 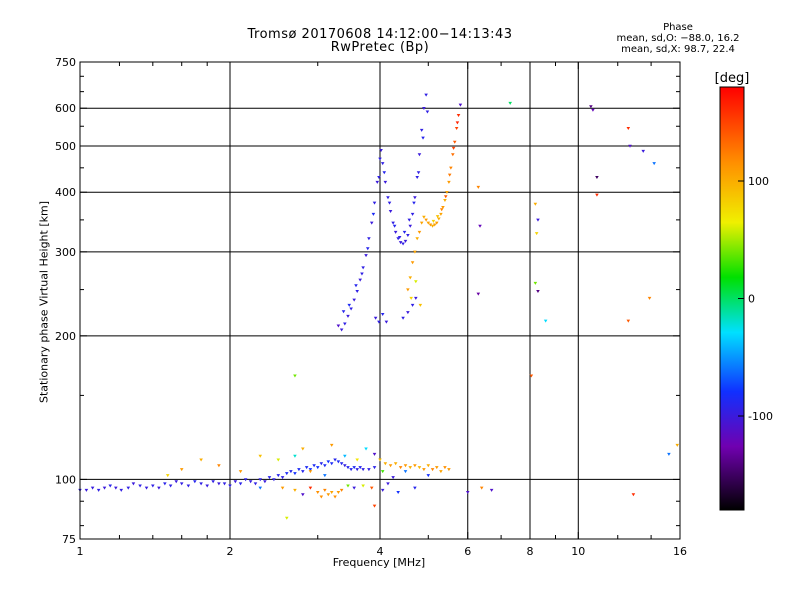 I want to click on colorbar-ticks: 100 0 -100, so click(x=755, y=299).